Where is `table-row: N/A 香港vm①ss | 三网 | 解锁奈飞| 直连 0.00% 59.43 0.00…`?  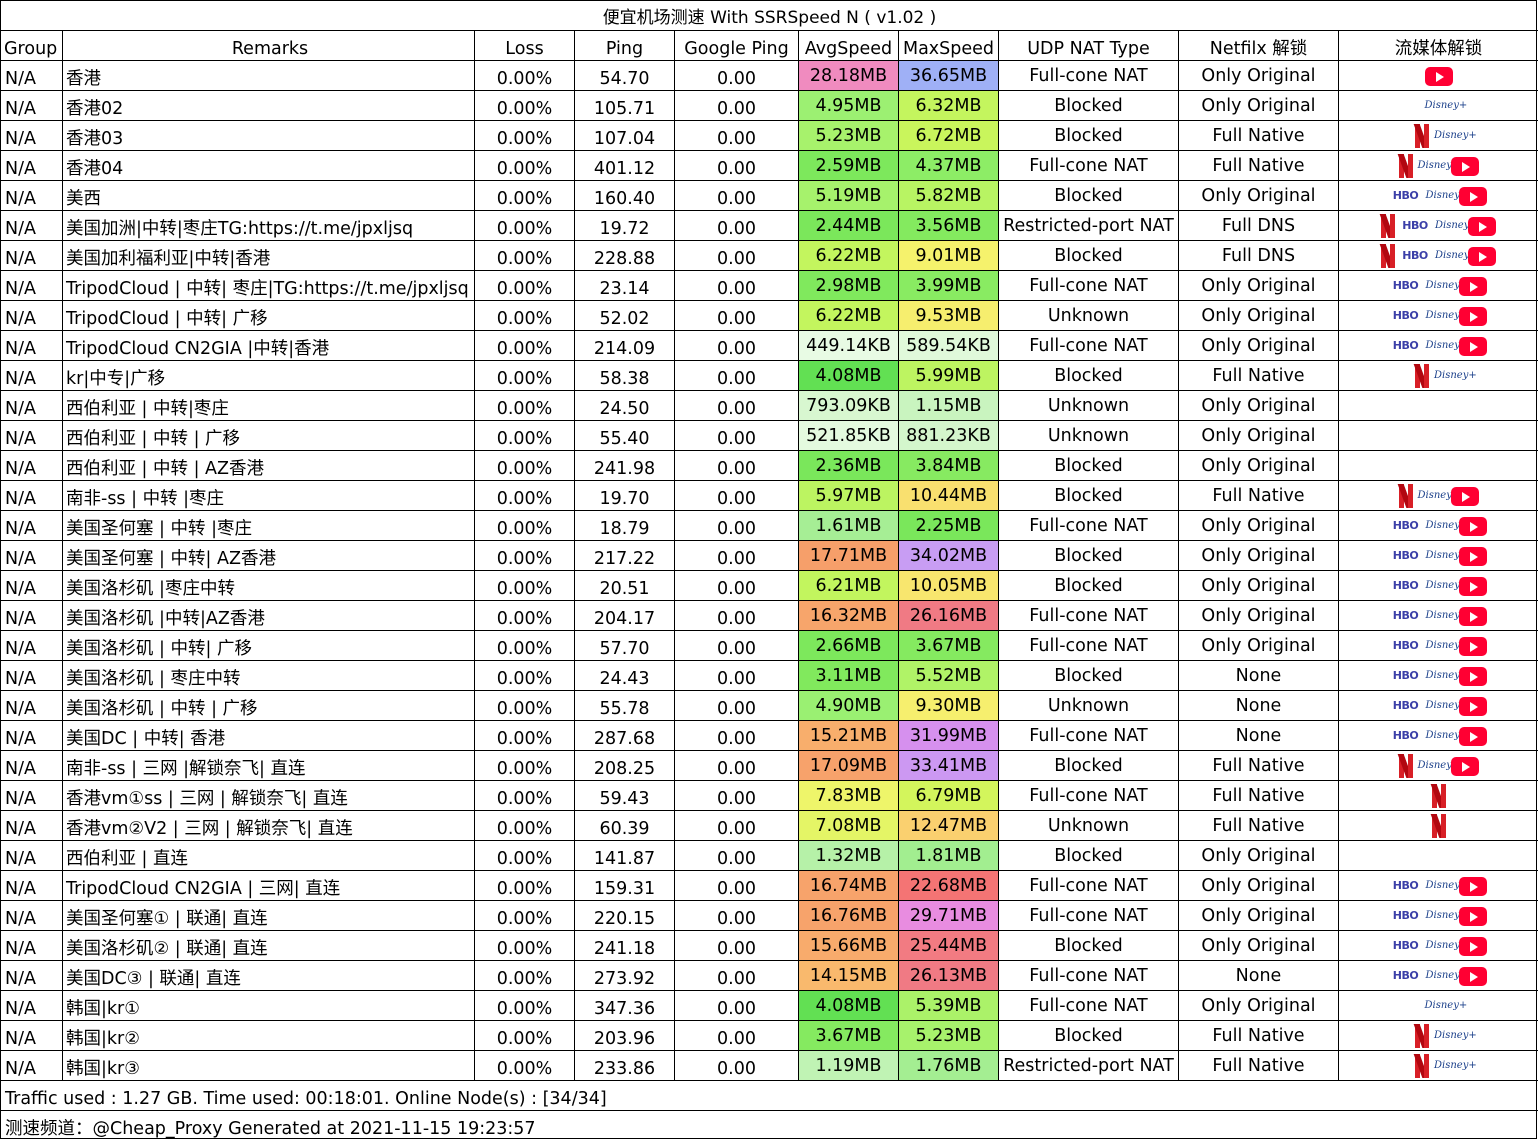 table-row: N/A 香港vm①ss | 三网 | 解锁奈飞| 直连 0.00% 59.43 0.00… is located at coordinates (769, 796).